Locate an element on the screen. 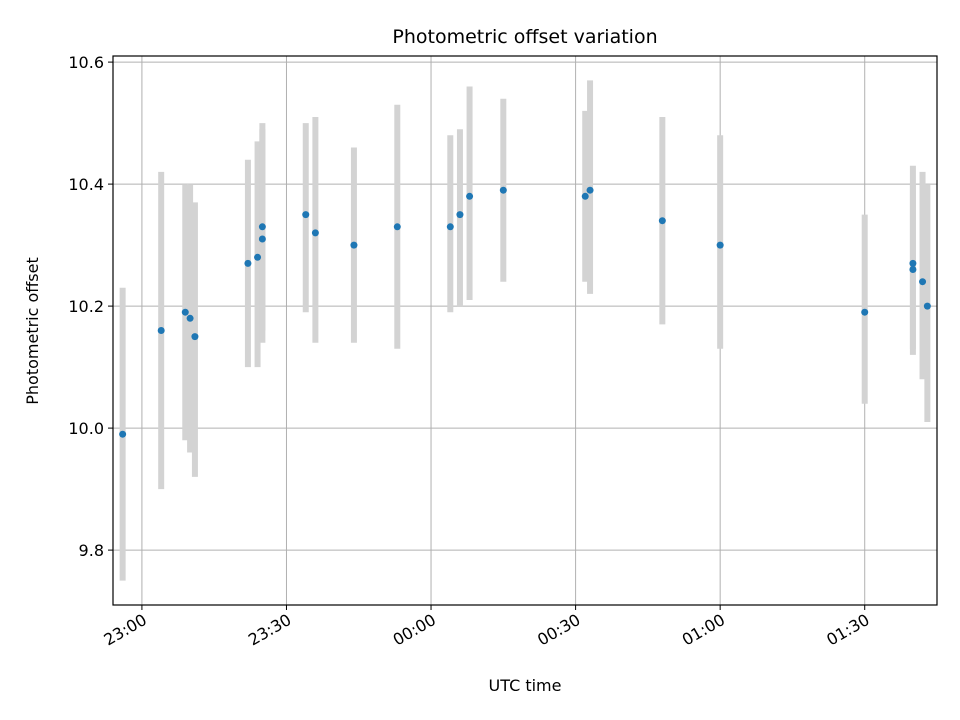 Image resolution: width=960 pixels, height=720 pixels. y-axis-ticks: 9.8 10.0 10.2 10.4 10.6 is located at coordinates (90, 306).